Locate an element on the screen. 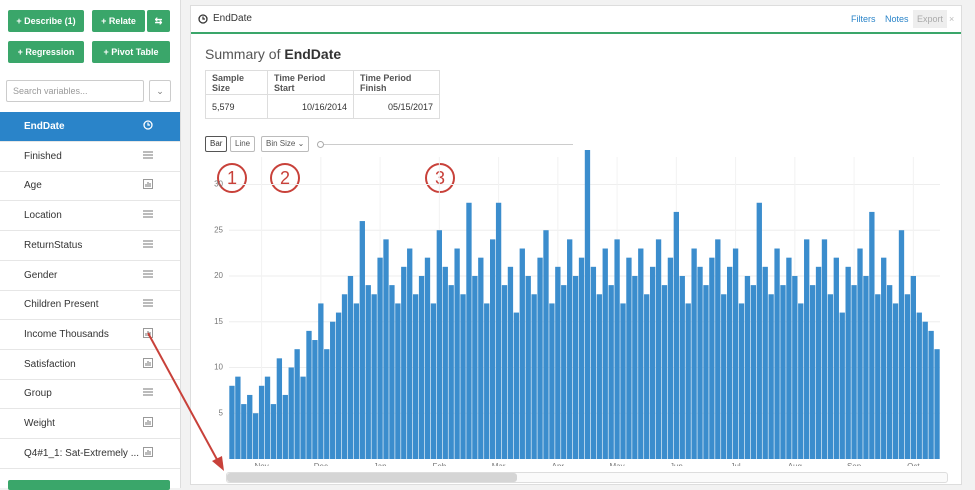 The image size is (975, 490). summary-prefix: Summary of is located at coordinates (243, 54).